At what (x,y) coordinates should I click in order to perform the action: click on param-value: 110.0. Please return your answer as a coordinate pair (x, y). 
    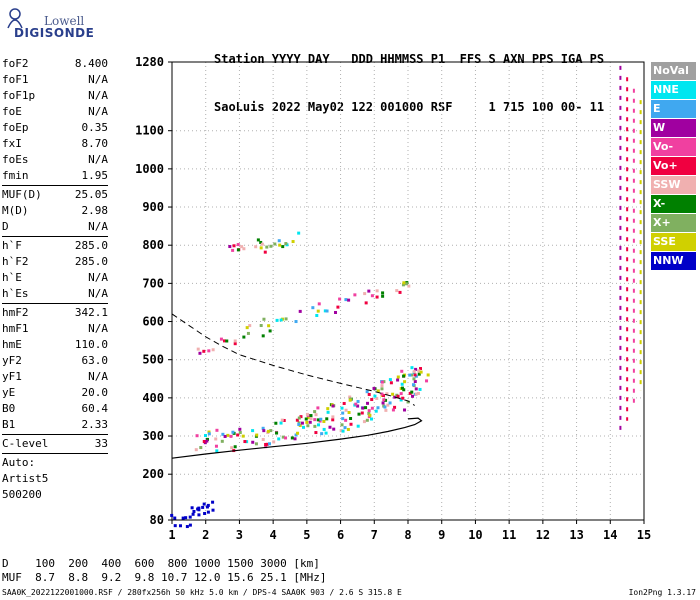
    Looking at the image, I should click on (91, 344).